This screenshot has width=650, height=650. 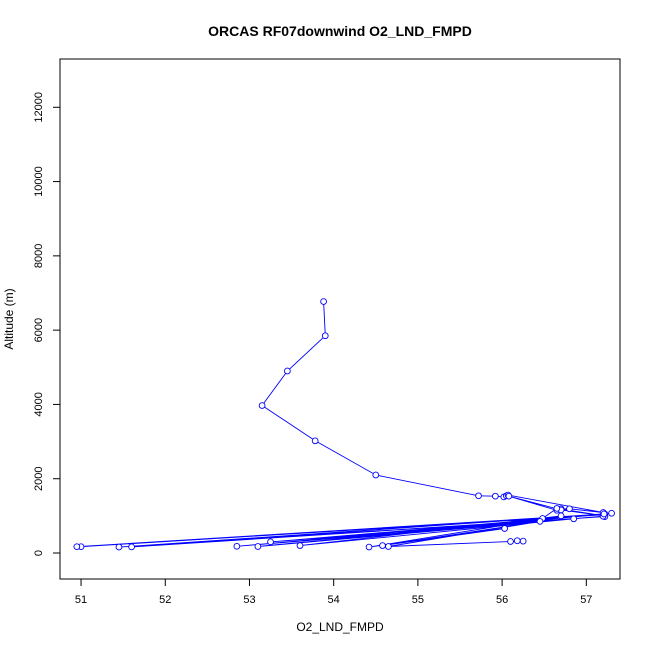 I want to click on x-tick-label: 53, so click(x=249, y=600).